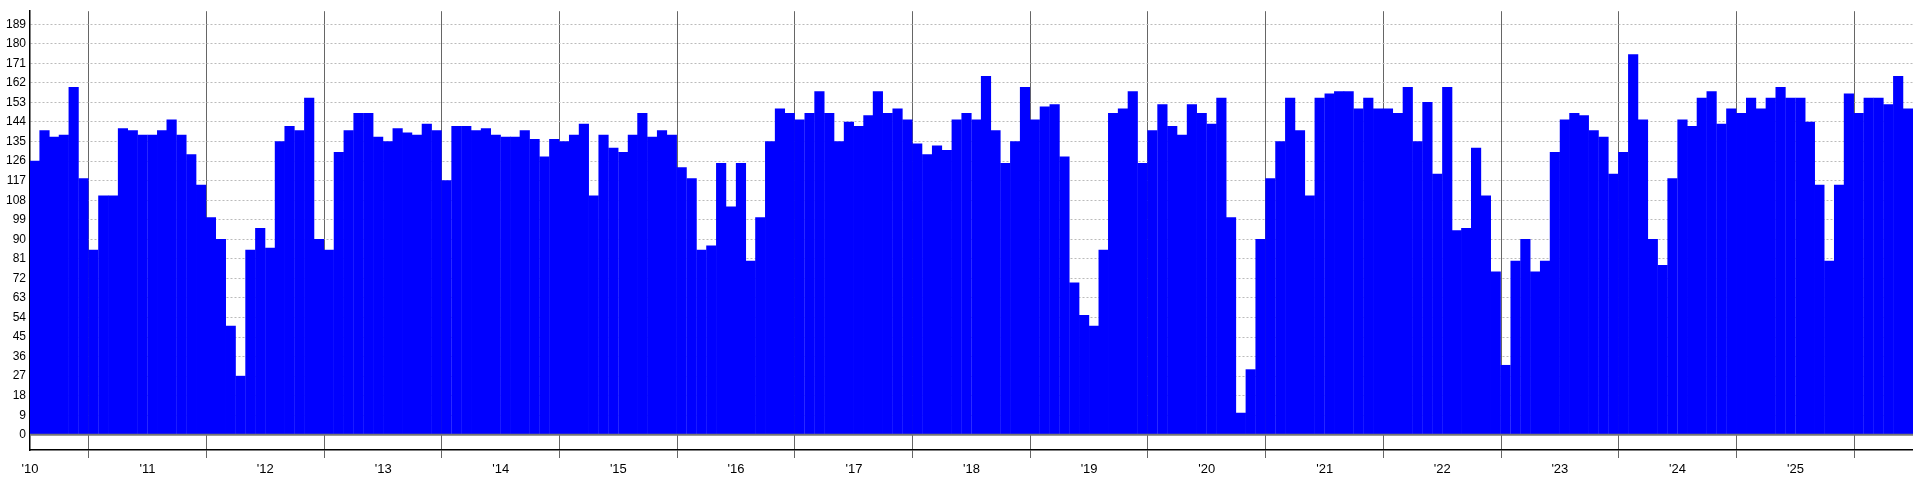  What do you see at coordinates (16, 82) in the screenshot?
I see `y-tick-label: 162` at bounding box center [16, 82].